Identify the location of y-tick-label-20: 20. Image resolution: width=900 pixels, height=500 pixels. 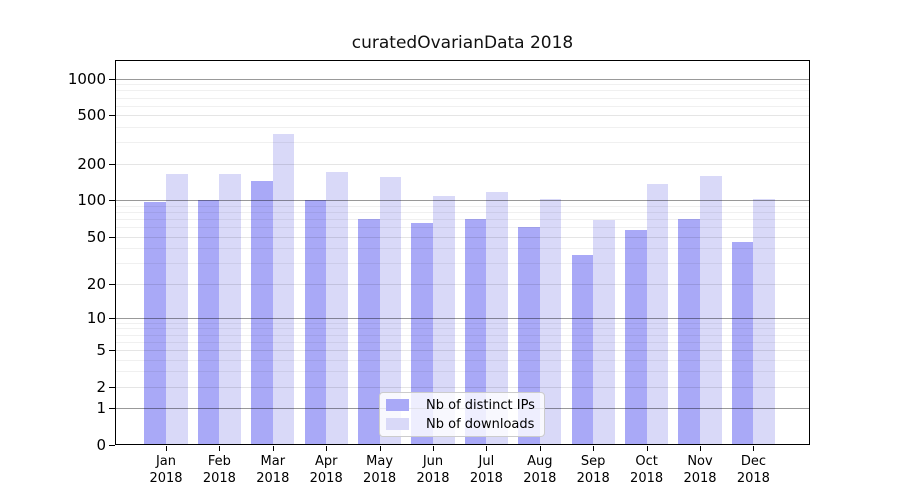
(96, 283).